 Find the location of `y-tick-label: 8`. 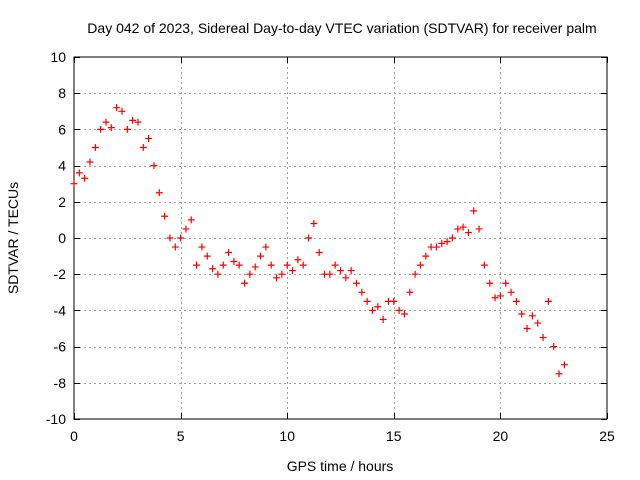

y-tick-label: 8 is located at coordinates (62, 93).